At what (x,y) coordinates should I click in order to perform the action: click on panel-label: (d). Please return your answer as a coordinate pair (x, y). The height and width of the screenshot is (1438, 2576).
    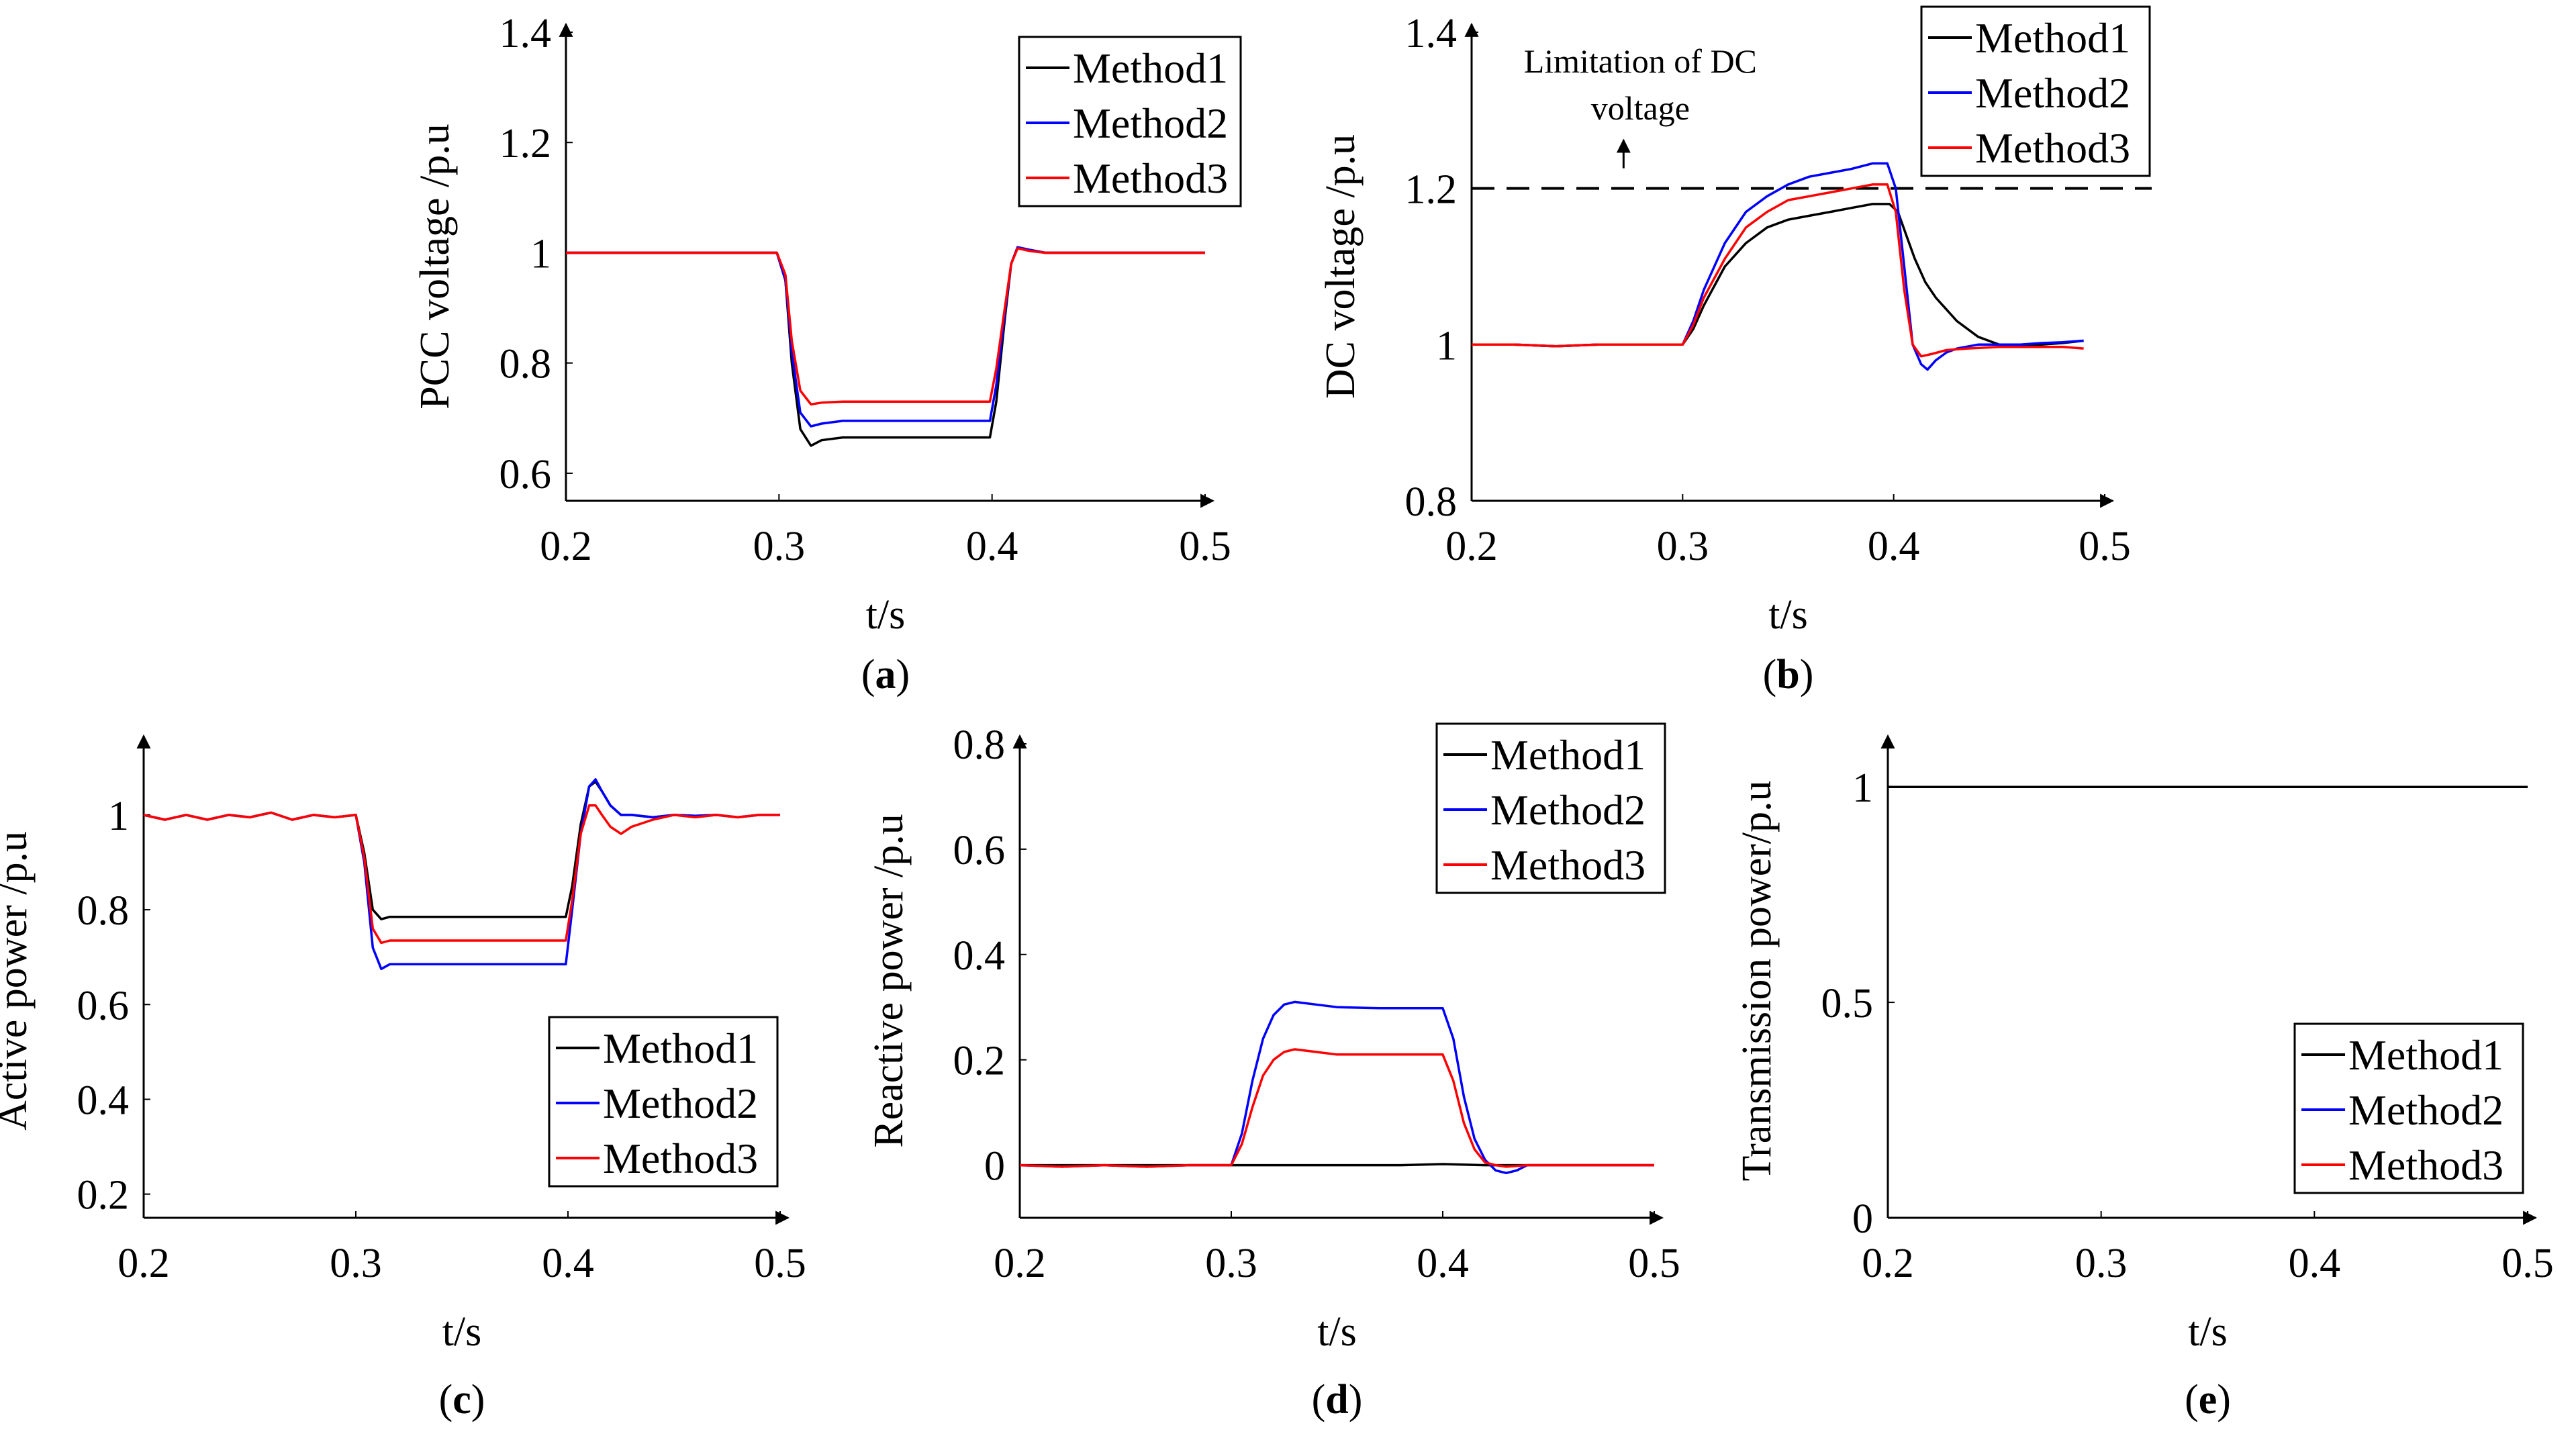
    Looking at the image, I should click on (1337, 1400).